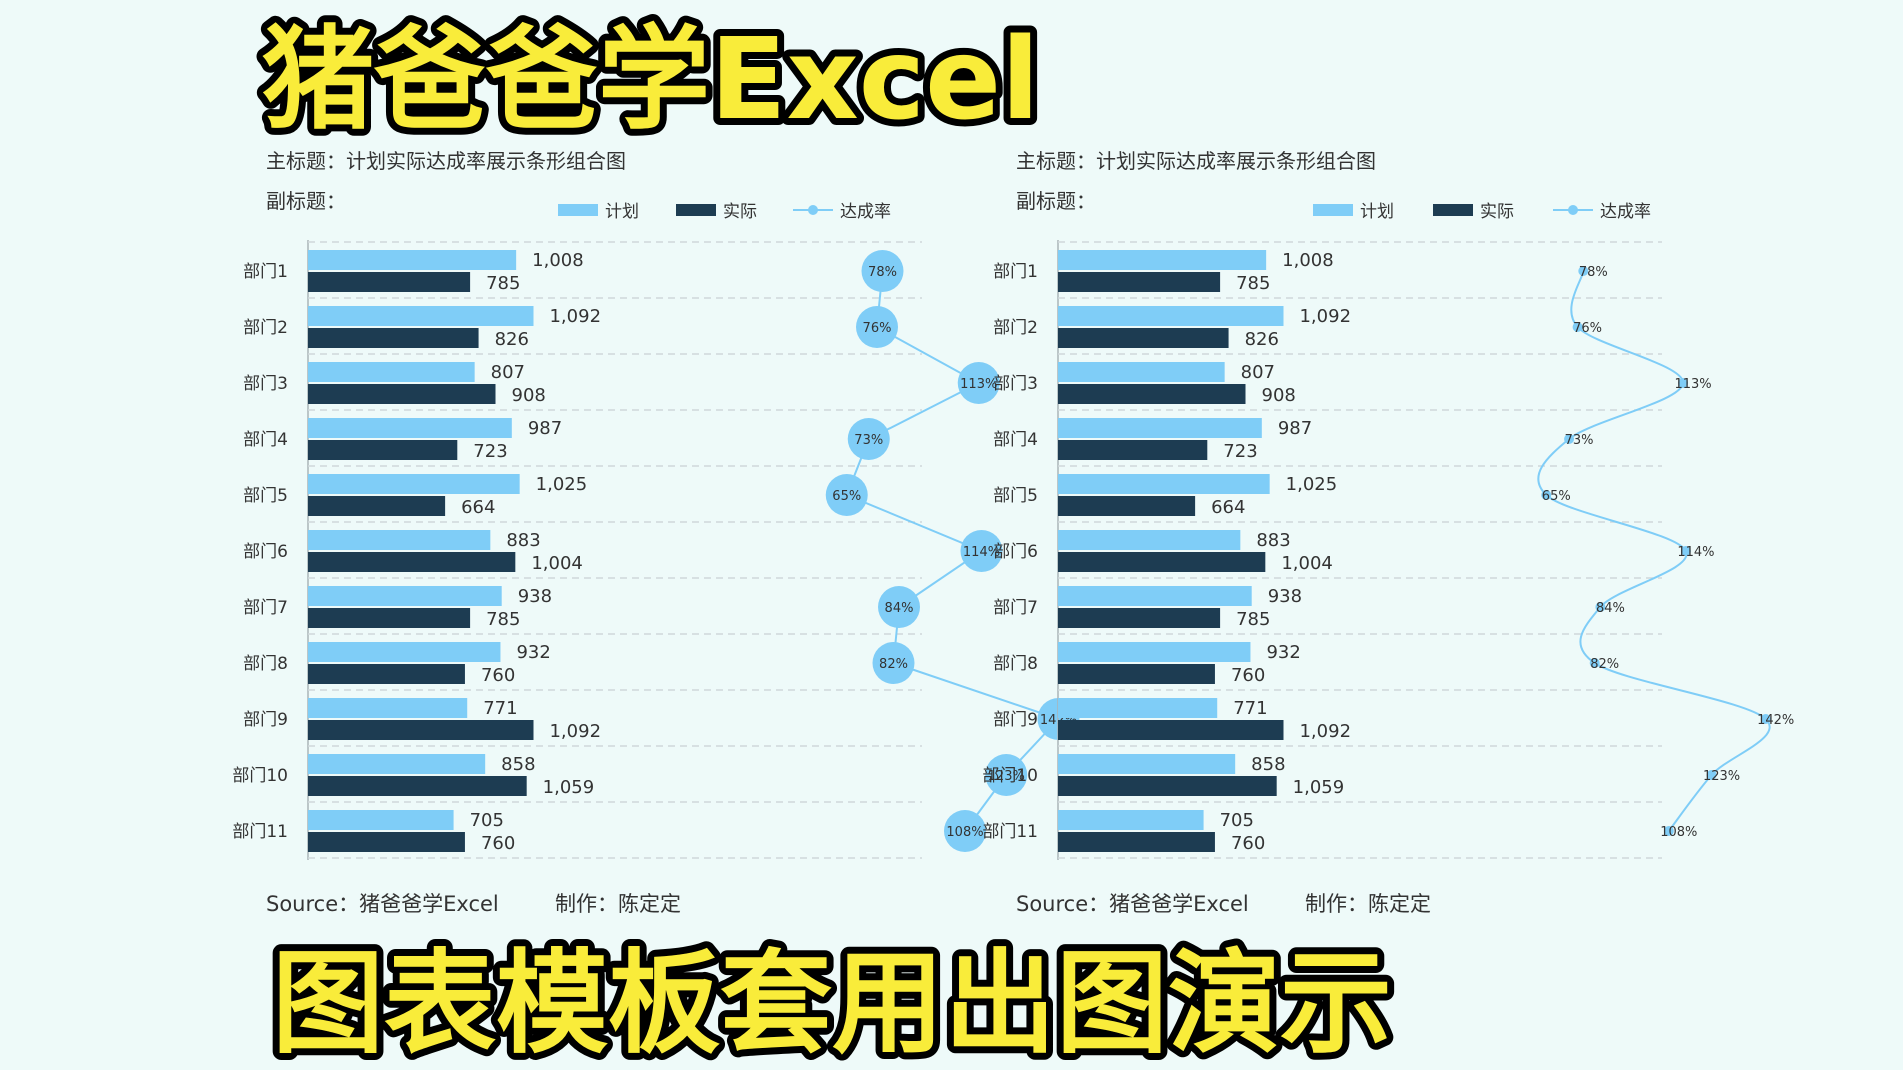  What do you see at coordinates (1248, 675) in the screenshot?
I see `bar-actual-label: 760` at bounding box center [1248, 675].